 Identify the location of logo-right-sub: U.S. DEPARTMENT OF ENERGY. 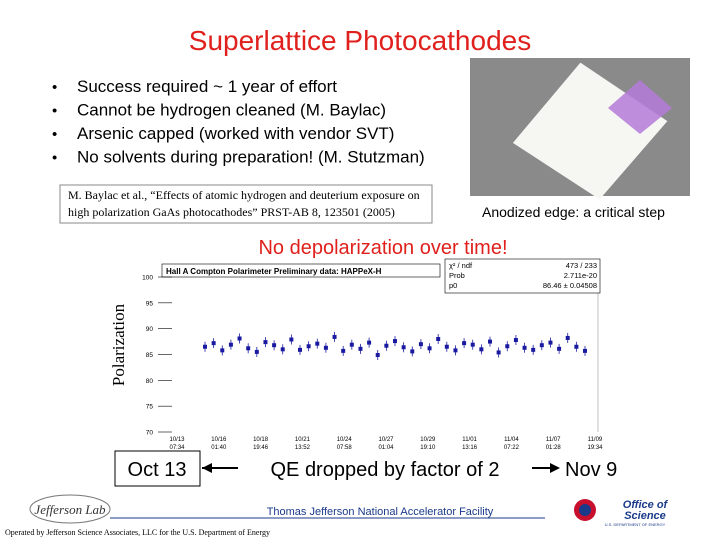
(635, 524).